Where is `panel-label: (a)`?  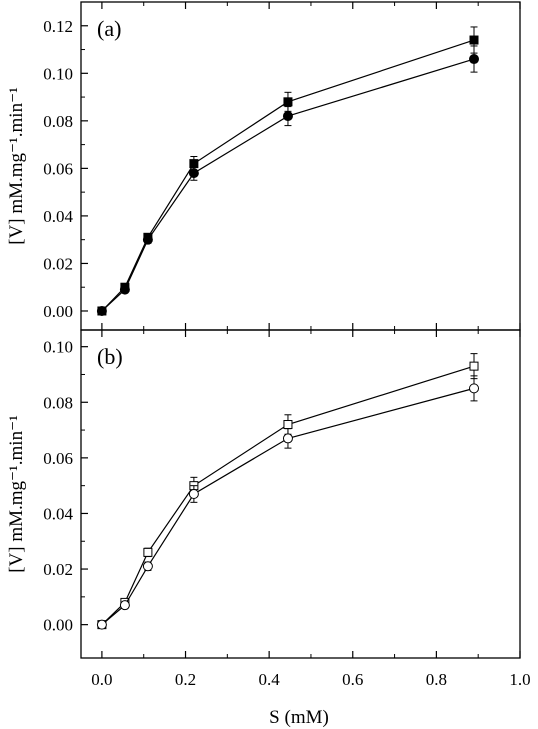
panel-label: (a) is located at coordinates (109, 28).